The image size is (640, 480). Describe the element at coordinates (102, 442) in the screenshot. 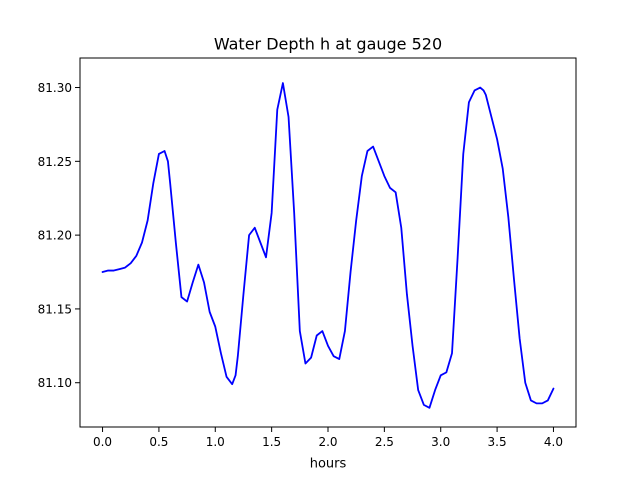

I see `x-tick-label: 0.0` at that location.